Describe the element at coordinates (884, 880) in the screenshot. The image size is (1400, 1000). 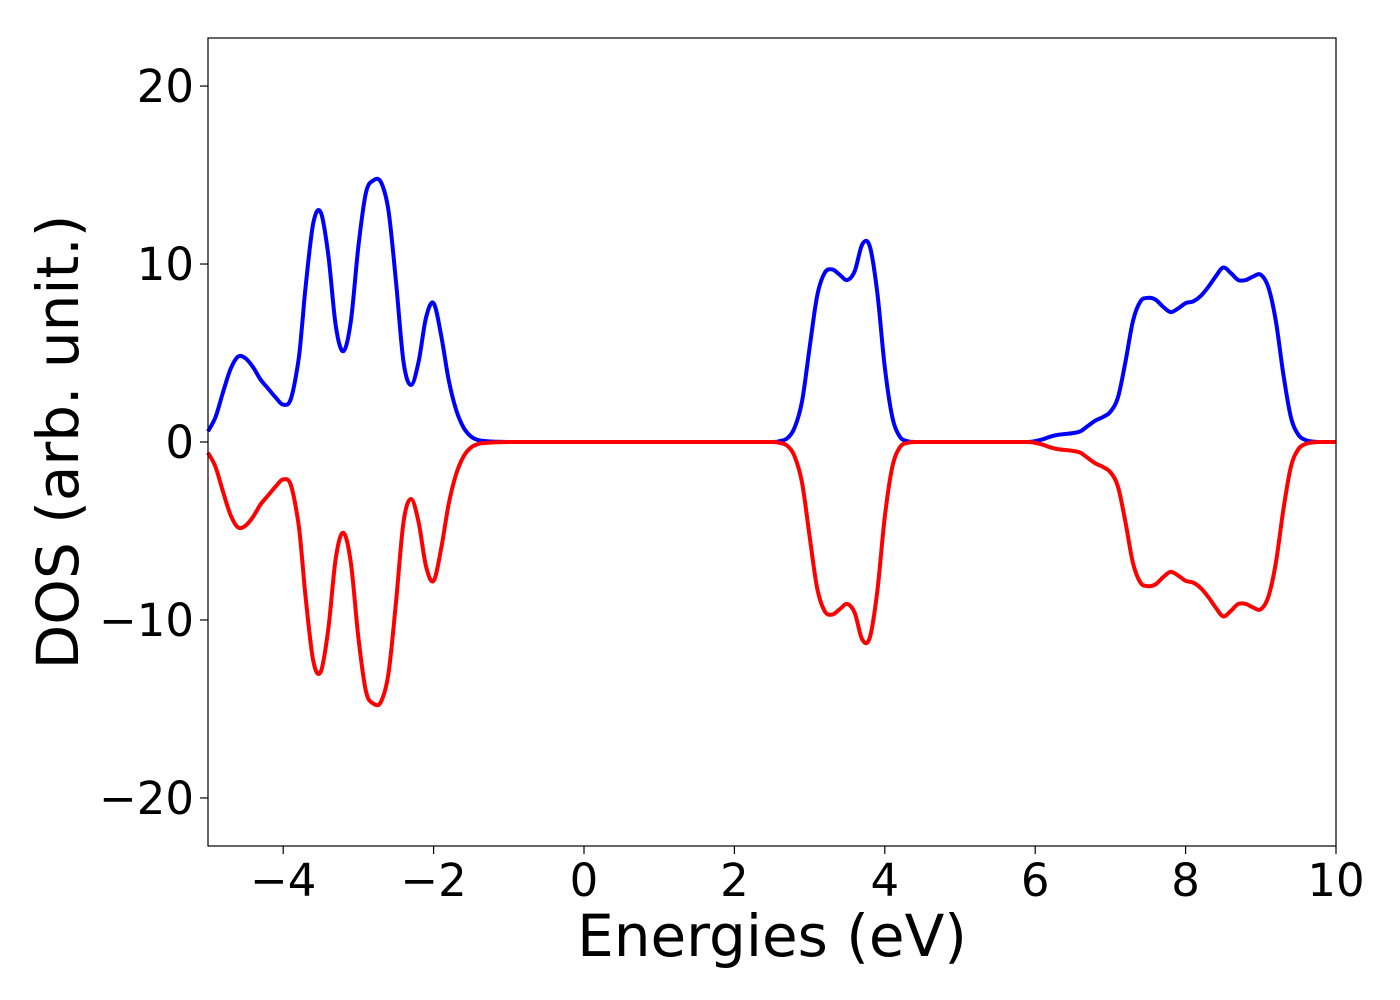
I see `x-tick-label: 4` at that location.